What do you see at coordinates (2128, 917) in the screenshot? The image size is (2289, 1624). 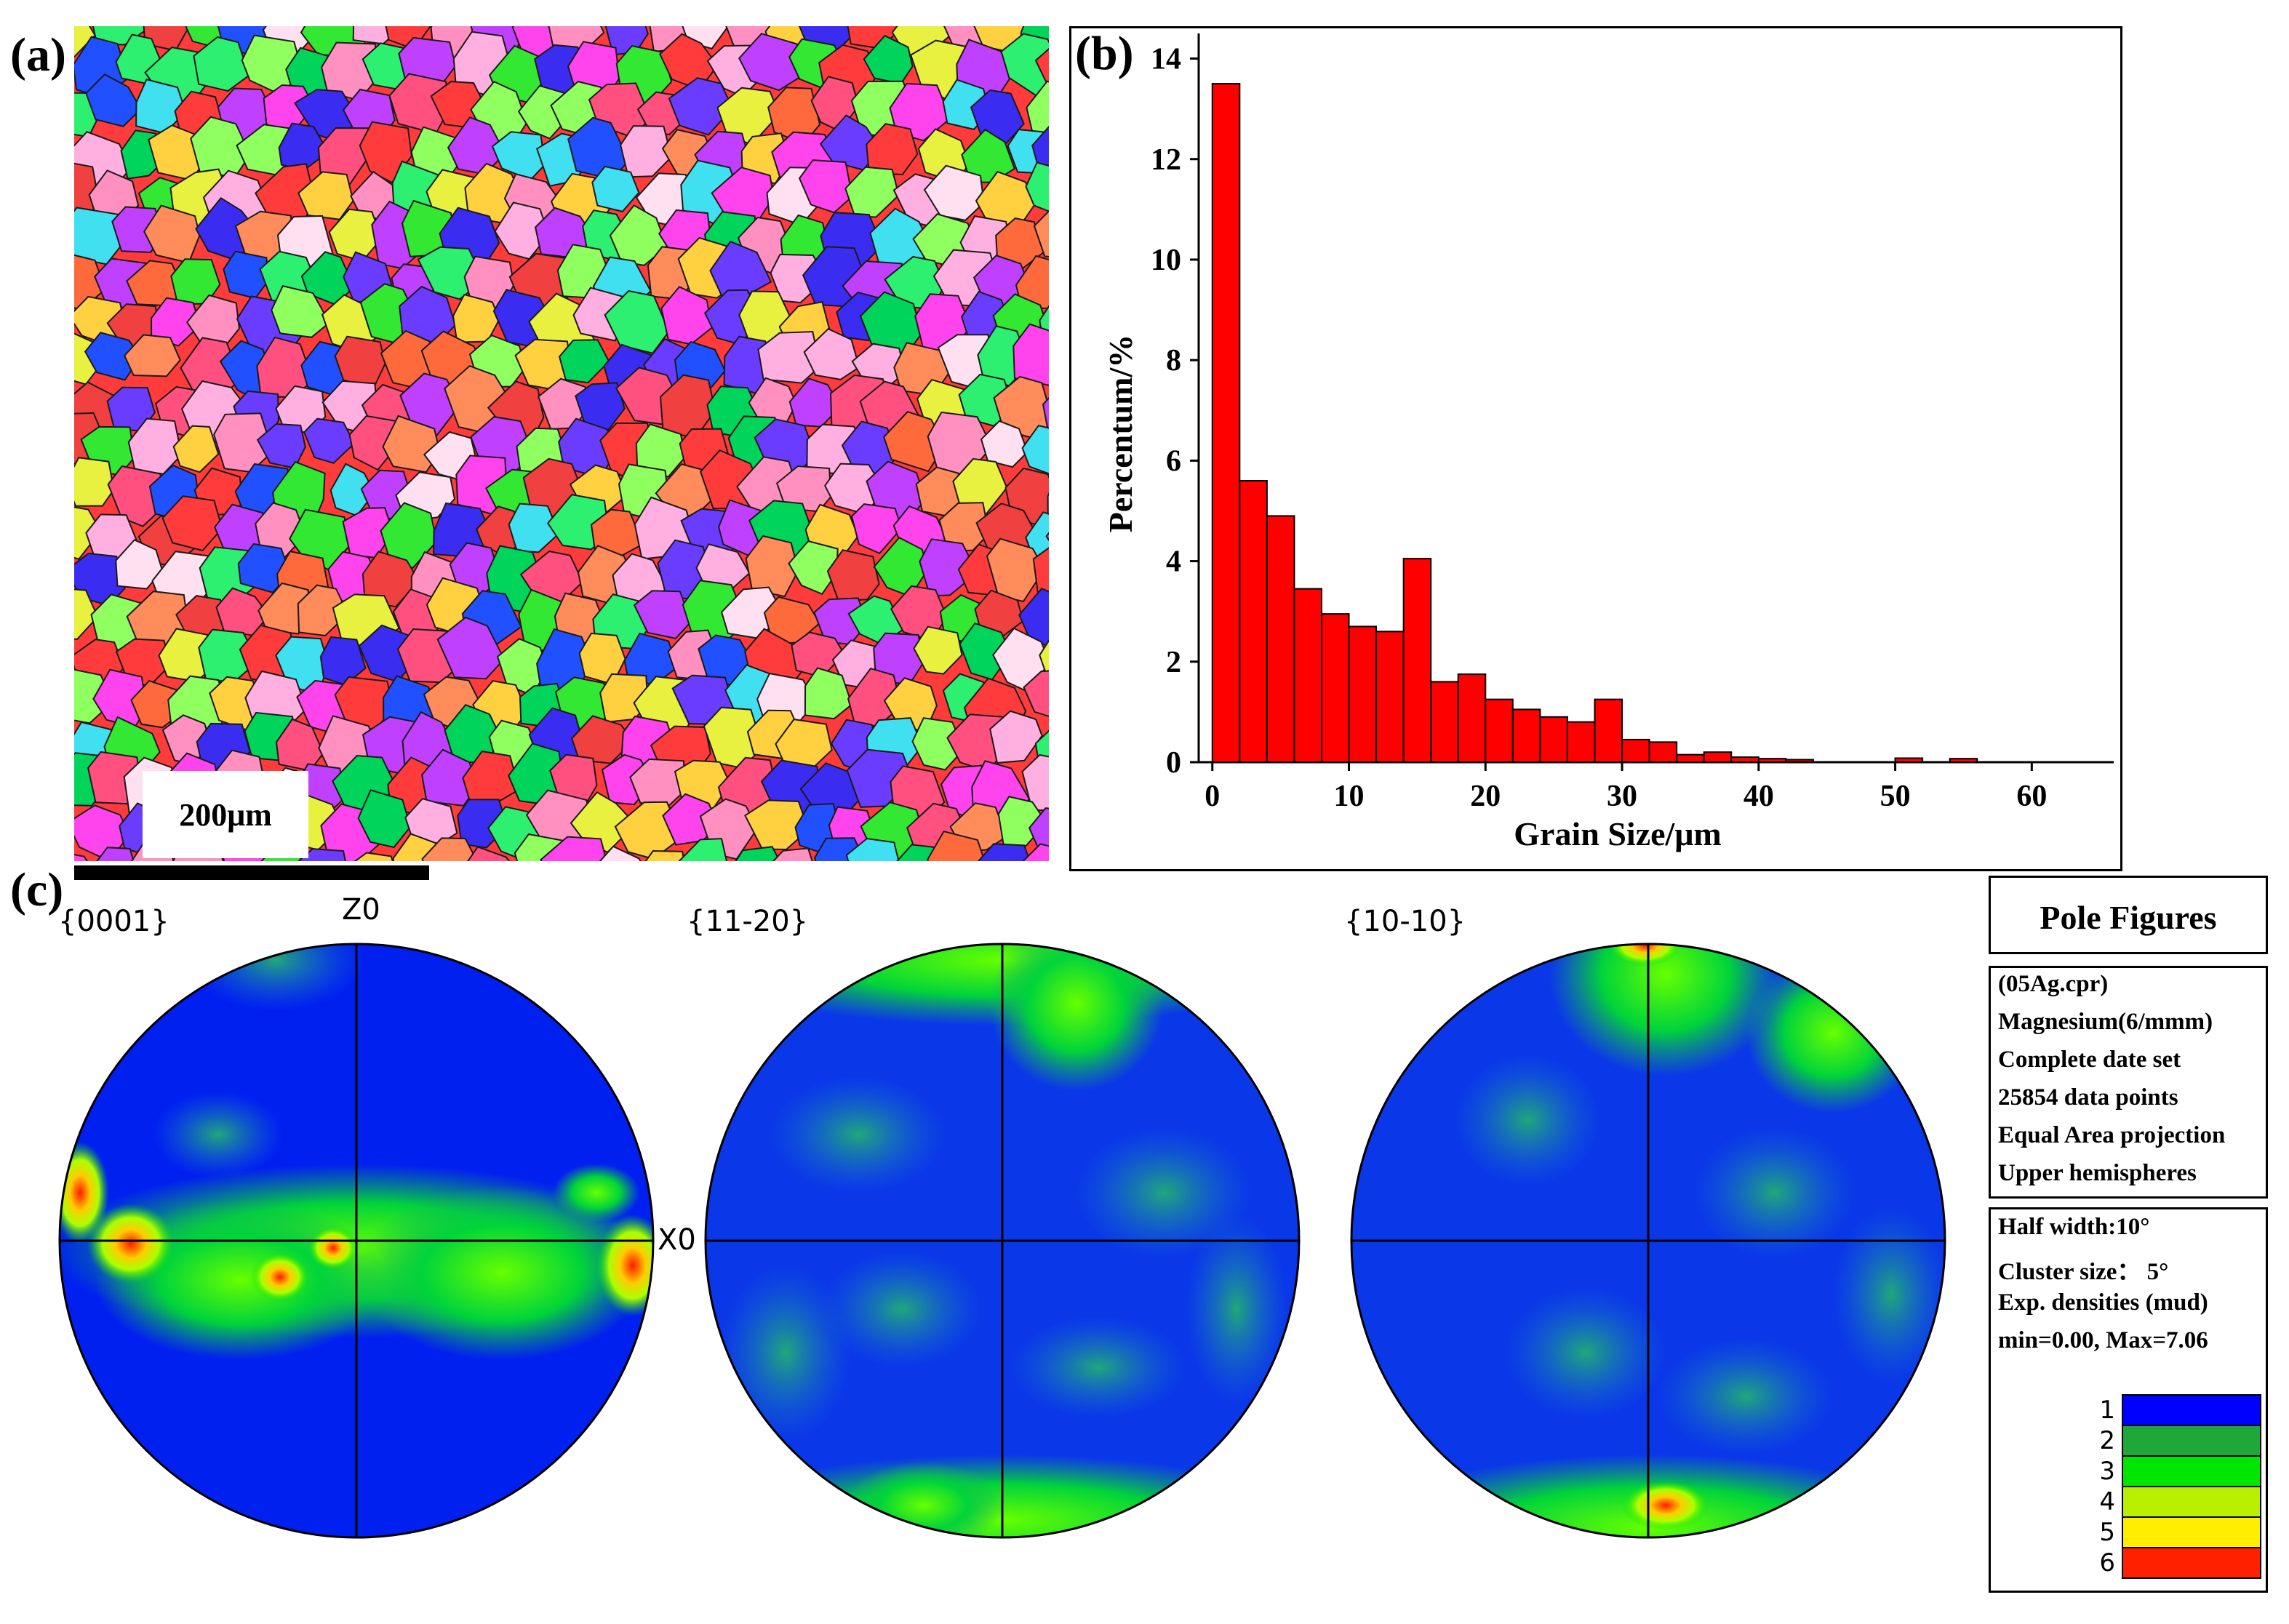 I see `pole-figures-title: Pole Figures` at bounding box center [2128, 917].